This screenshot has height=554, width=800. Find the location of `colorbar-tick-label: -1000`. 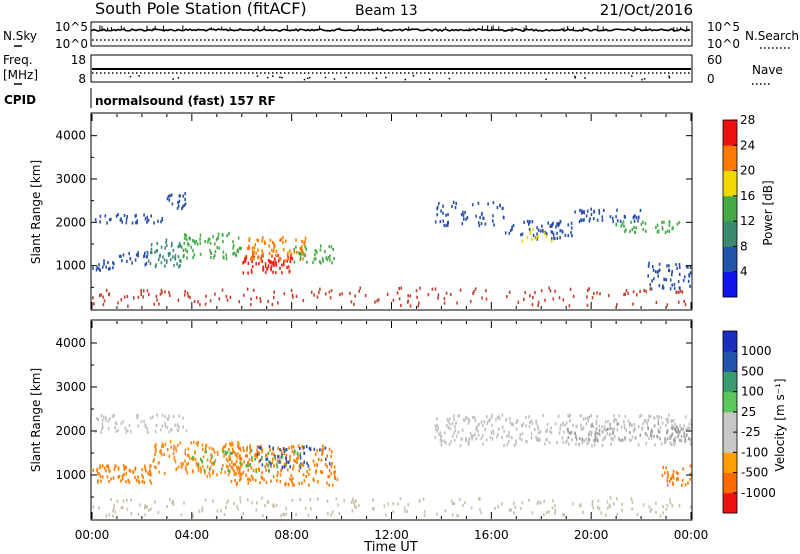

colorbar-tick-label: -1000 is located at coordinates (758, 493).